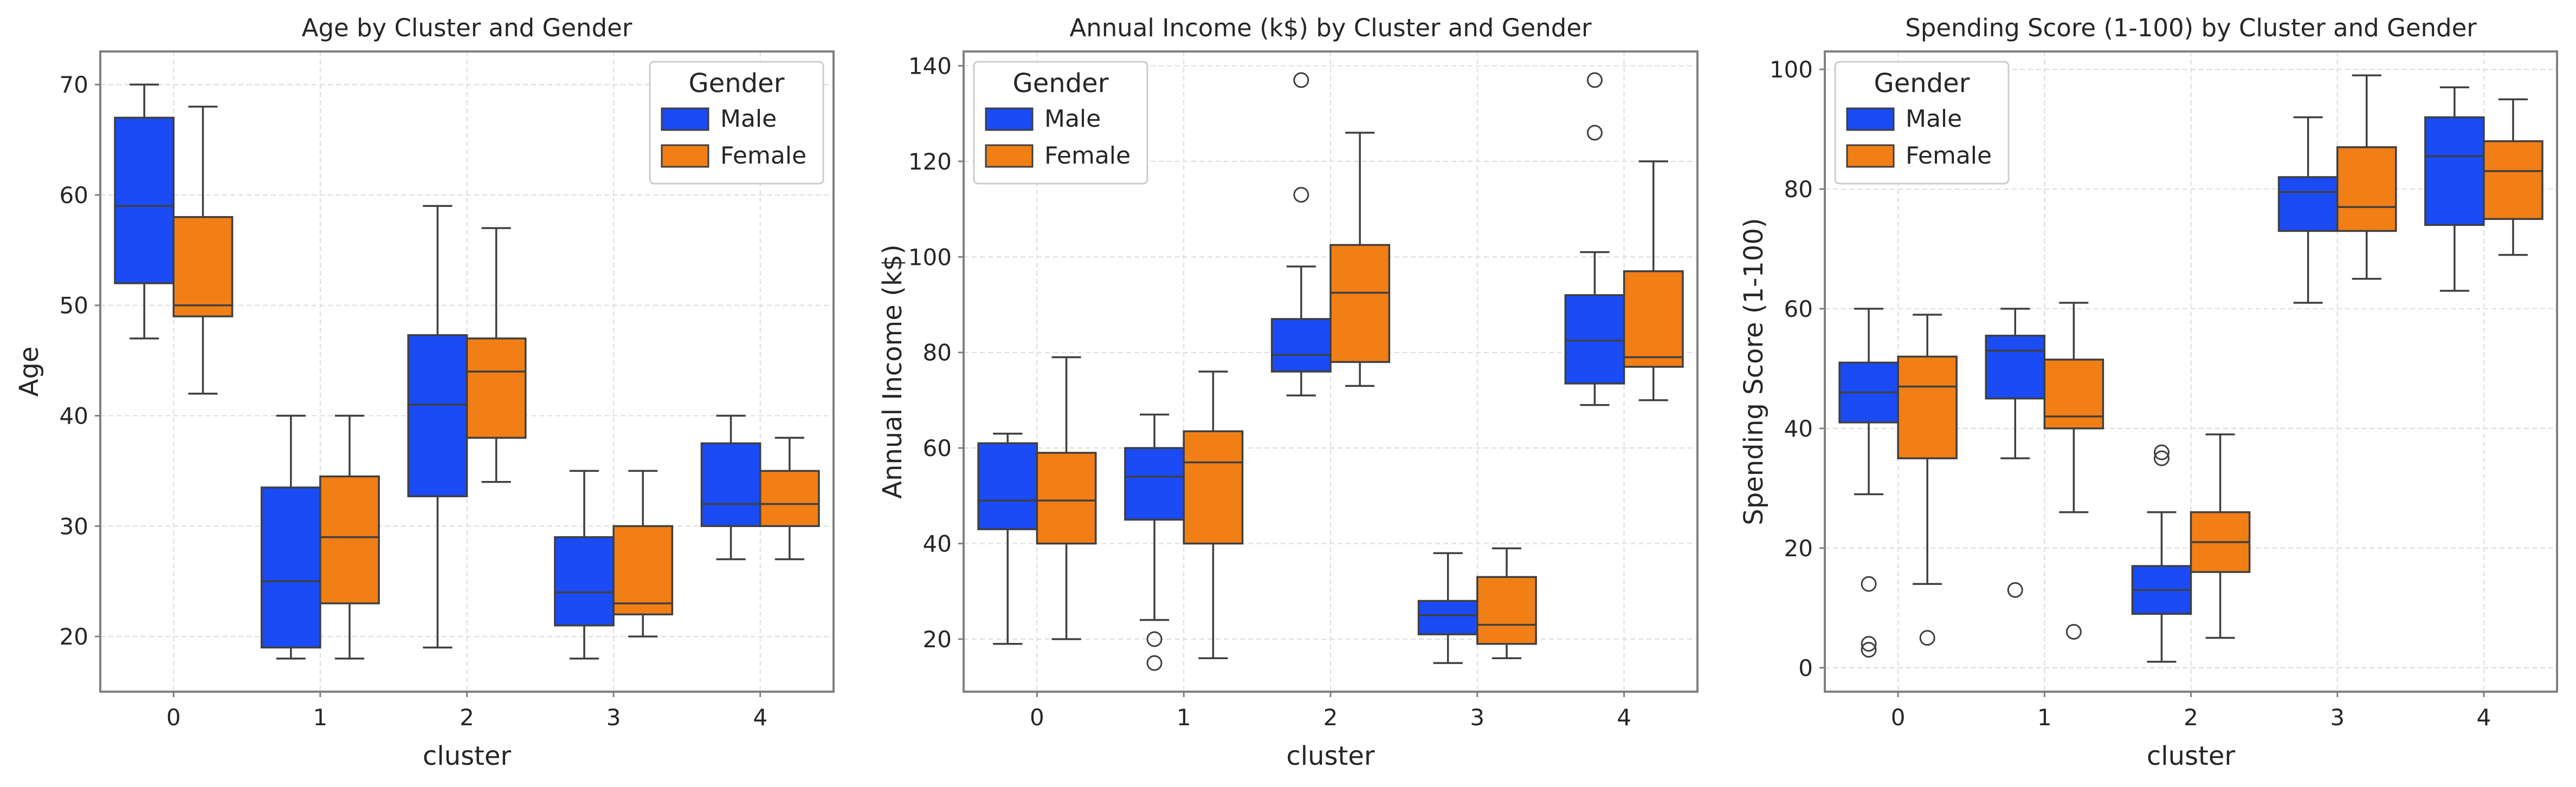 This screenshot has width=2576, height=787. Describe the element at coordinates (1798, 189) in the screenshot. I see `y-tick-label: 80` at that location.